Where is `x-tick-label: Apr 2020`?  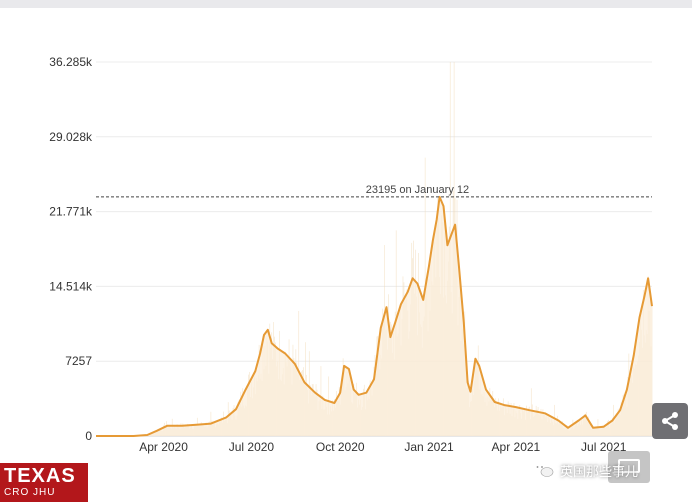 x-tick-label: Apr 2020 is located at coordinates (163, 447).